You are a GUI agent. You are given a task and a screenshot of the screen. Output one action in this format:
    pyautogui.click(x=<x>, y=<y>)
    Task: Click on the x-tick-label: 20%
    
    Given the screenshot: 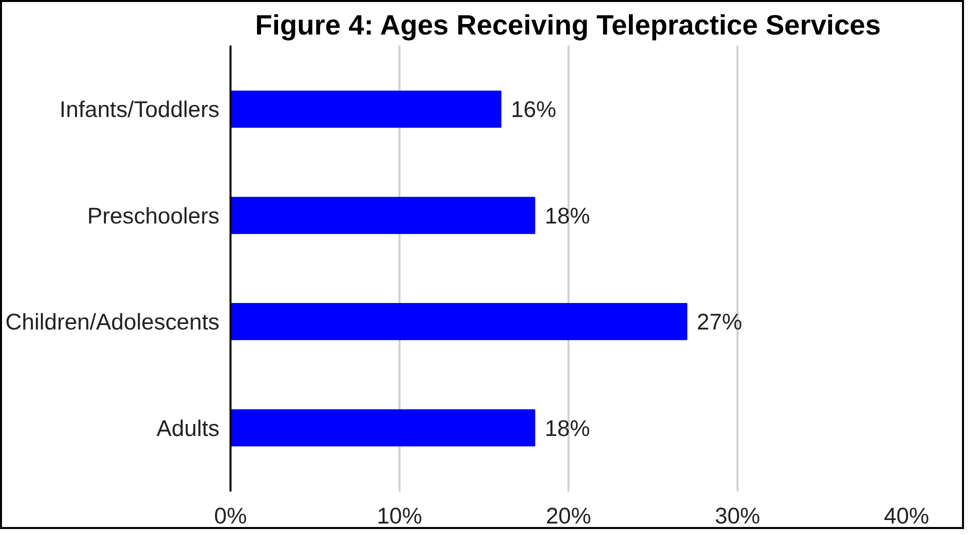 What is the action you would take?
    pyautogui.click(x=569, y=515)
    